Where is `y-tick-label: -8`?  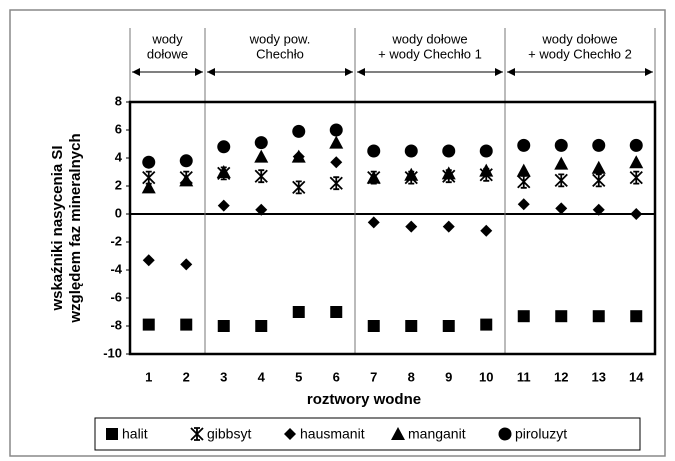 y-tick-label: -8 is located at coordinates (116, 324).